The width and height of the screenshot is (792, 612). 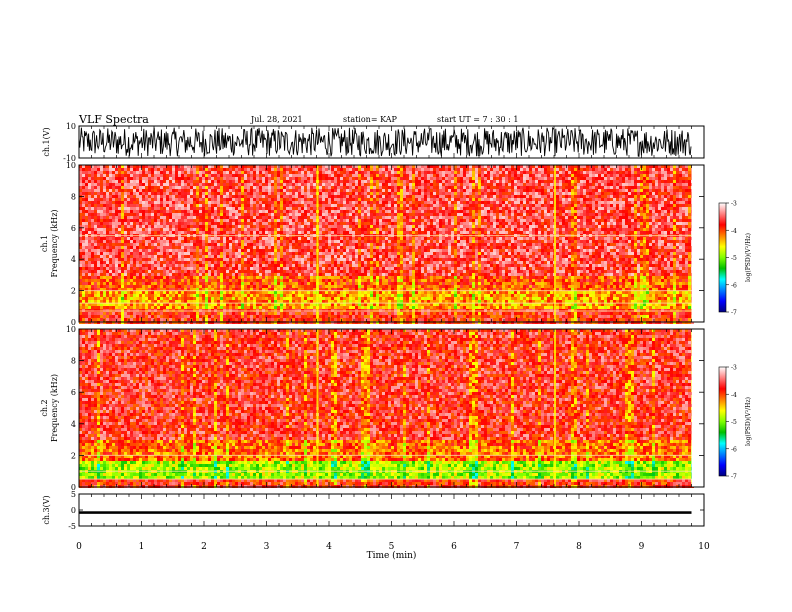 What do you see at coordinates (579, 547) in the screenshot?
I see `xtick-label: 8` at bounding box center [579, 547].